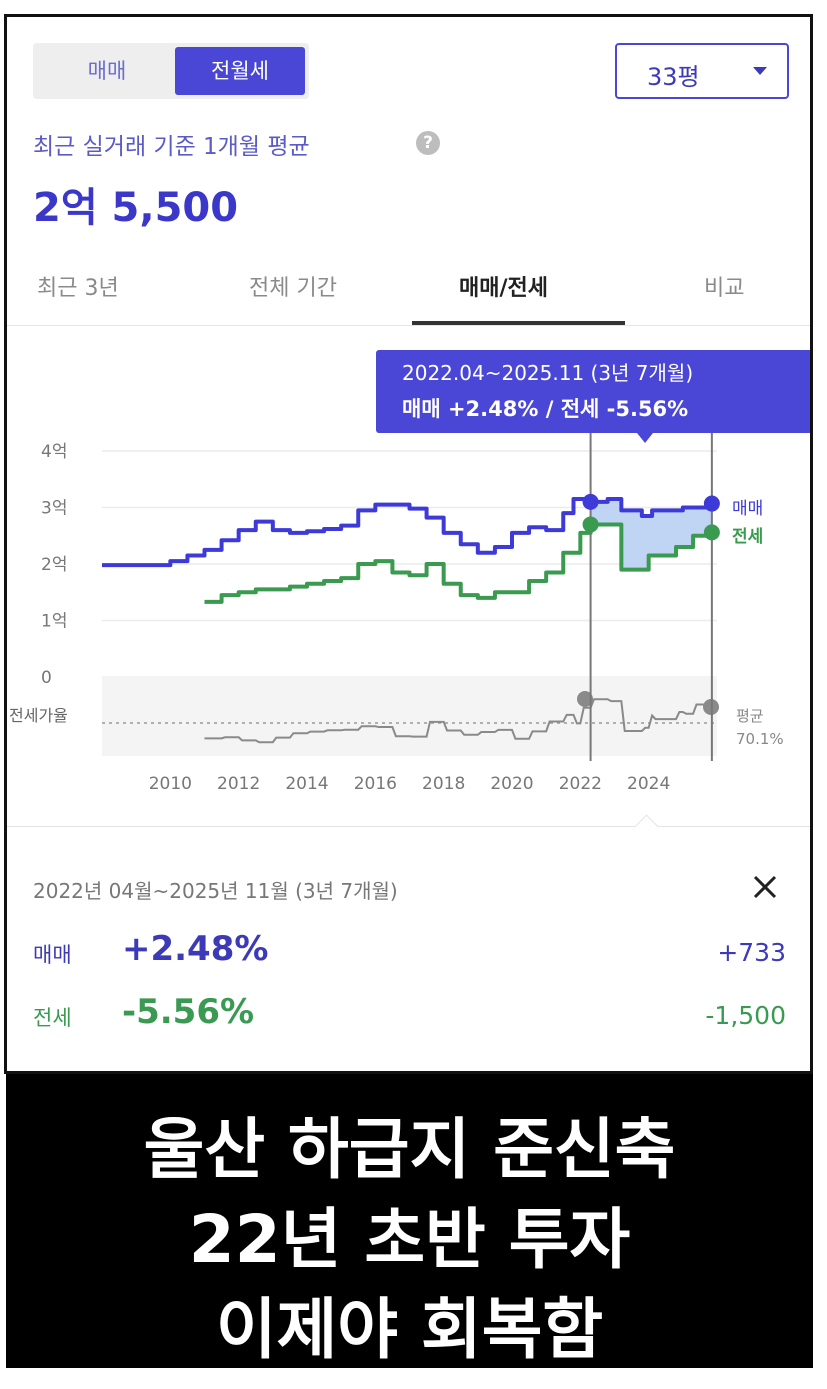 The width and height of the screenshot is (827, 1389). Describe the element at coordinates (518, 323) in the screenshot. I see `active-tab-indicator` at that location.